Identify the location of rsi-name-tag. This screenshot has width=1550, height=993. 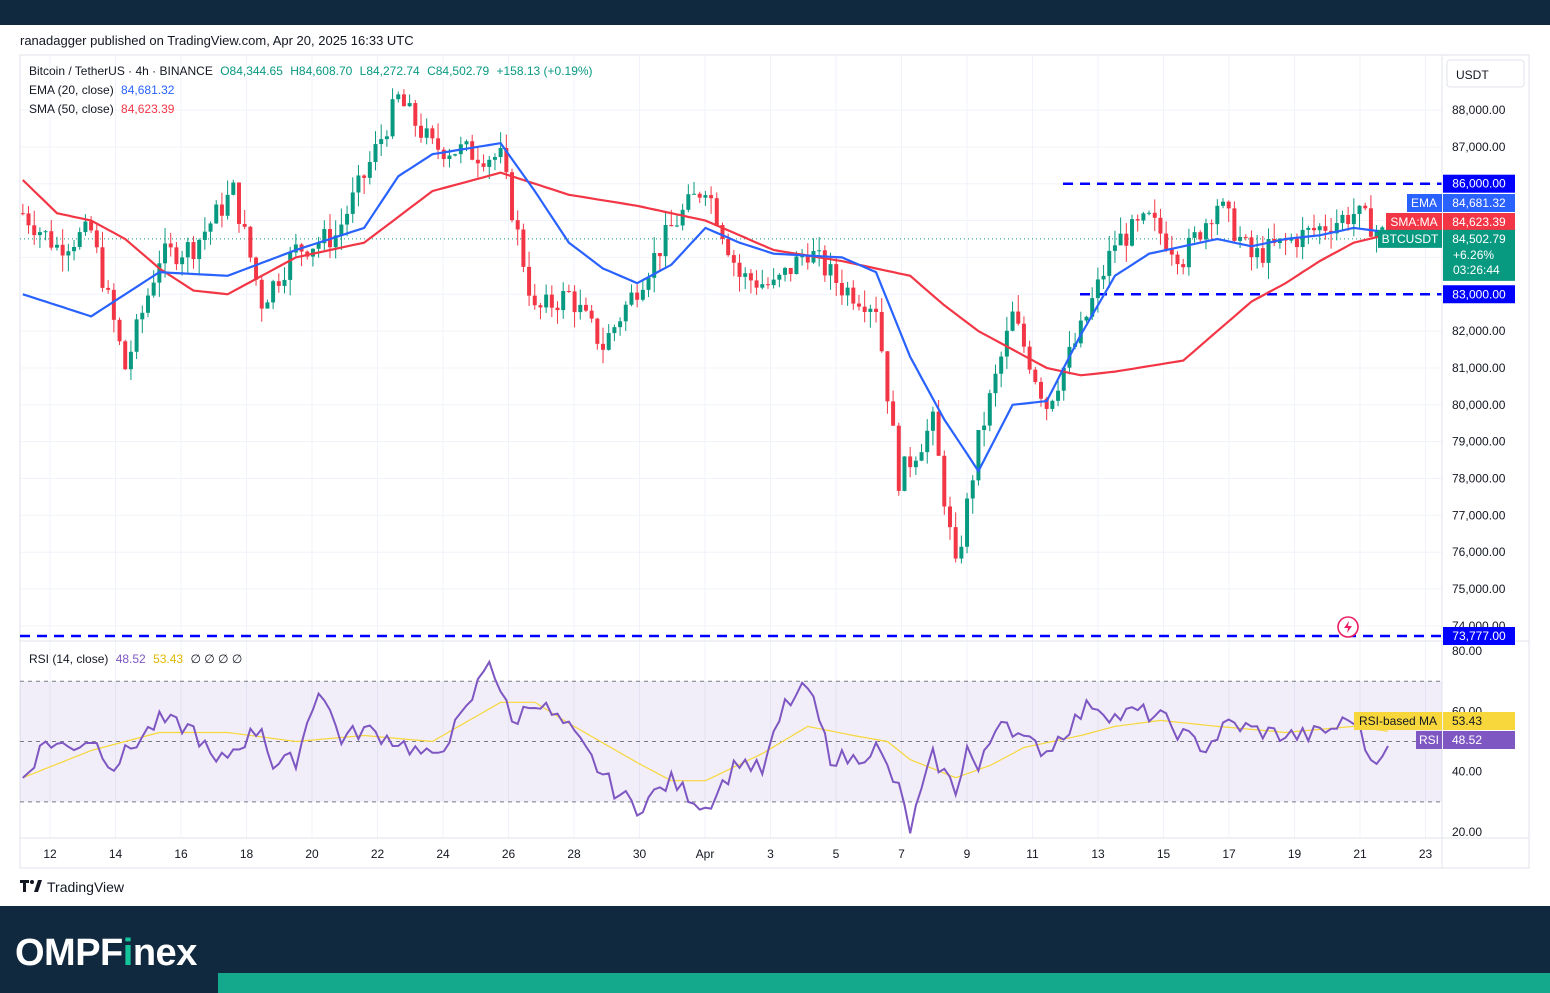
(1429, 740).